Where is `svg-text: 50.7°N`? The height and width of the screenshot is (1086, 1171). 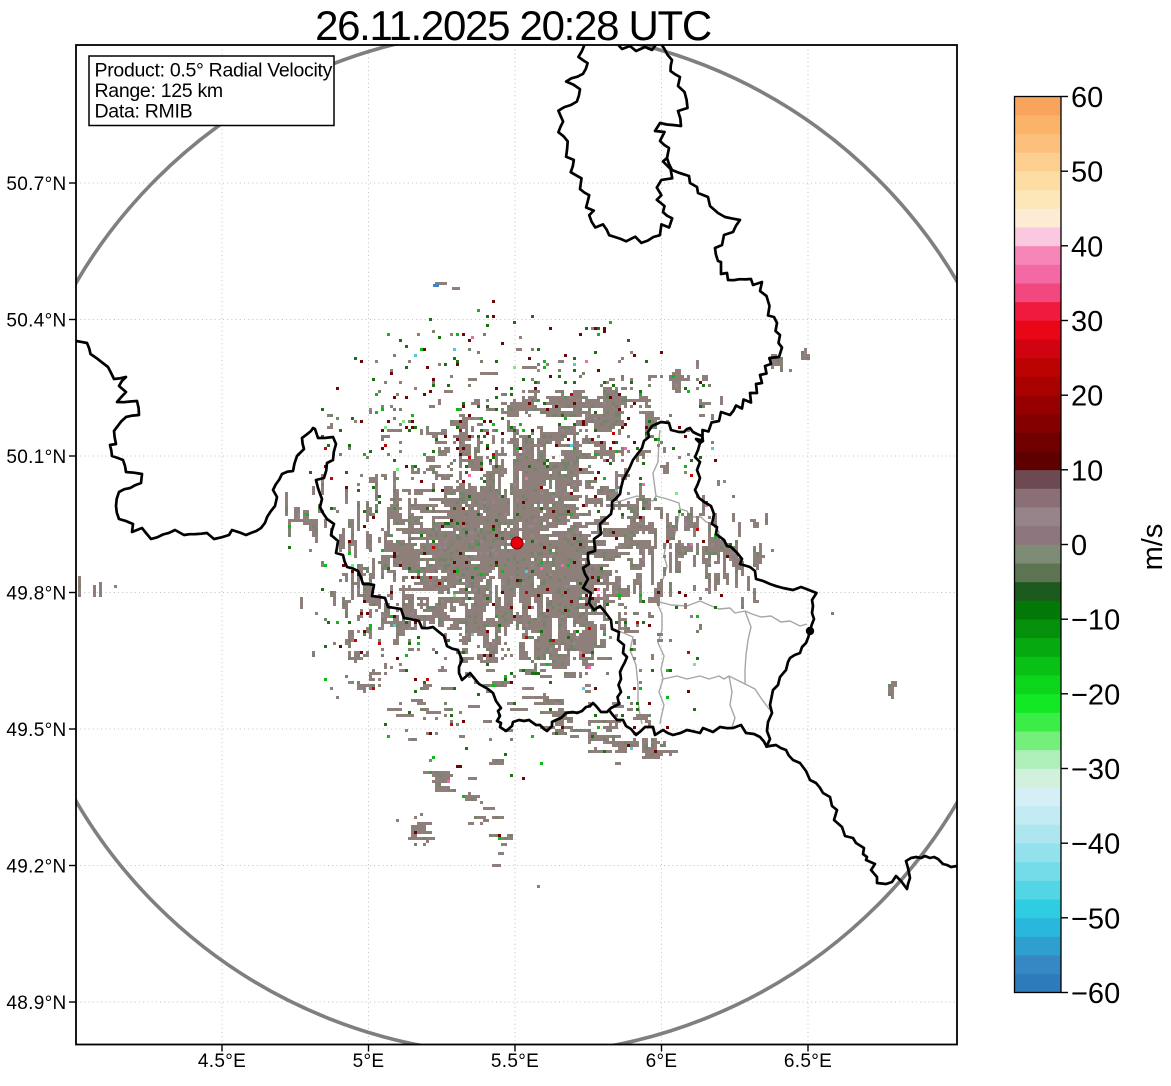 svg-text: 50.7°N is located at coordinates (36, 184).